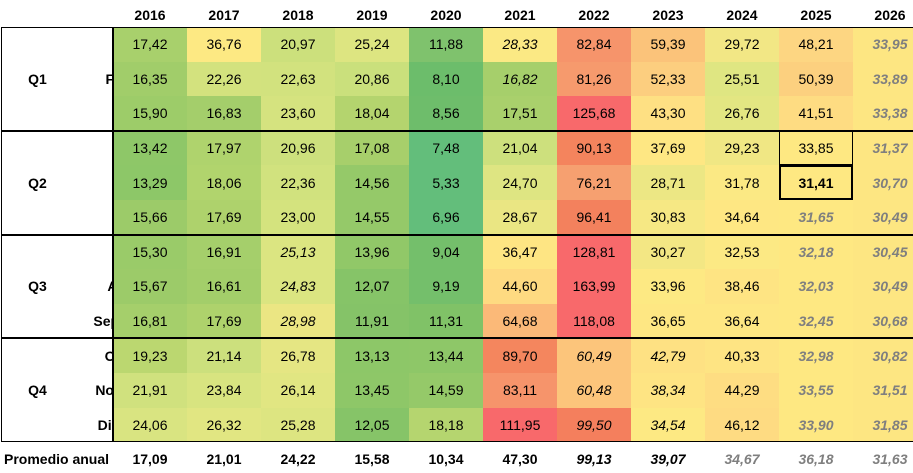 This screenshot has width=913, height=473. I want to click on data-cell: 20,86, so click(372, 79).